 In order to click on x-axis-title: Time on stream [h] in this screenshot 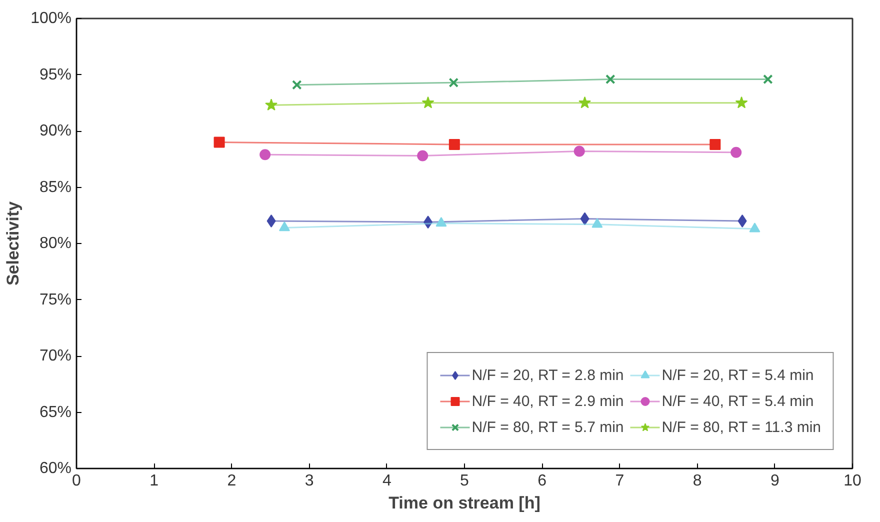, I will do `click(464, 503)`.